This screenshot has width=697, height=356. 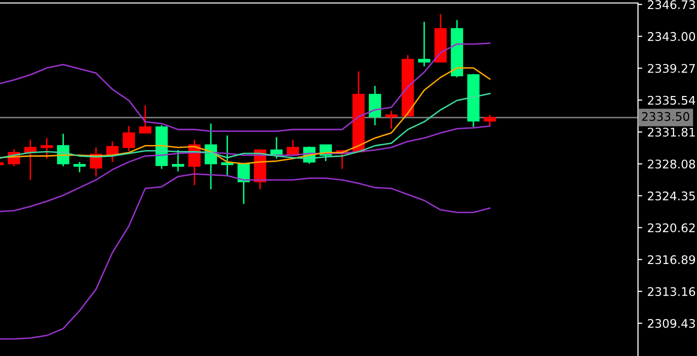 I want to click on y-tick-label: 2343.00, so click(x=672, y=36).